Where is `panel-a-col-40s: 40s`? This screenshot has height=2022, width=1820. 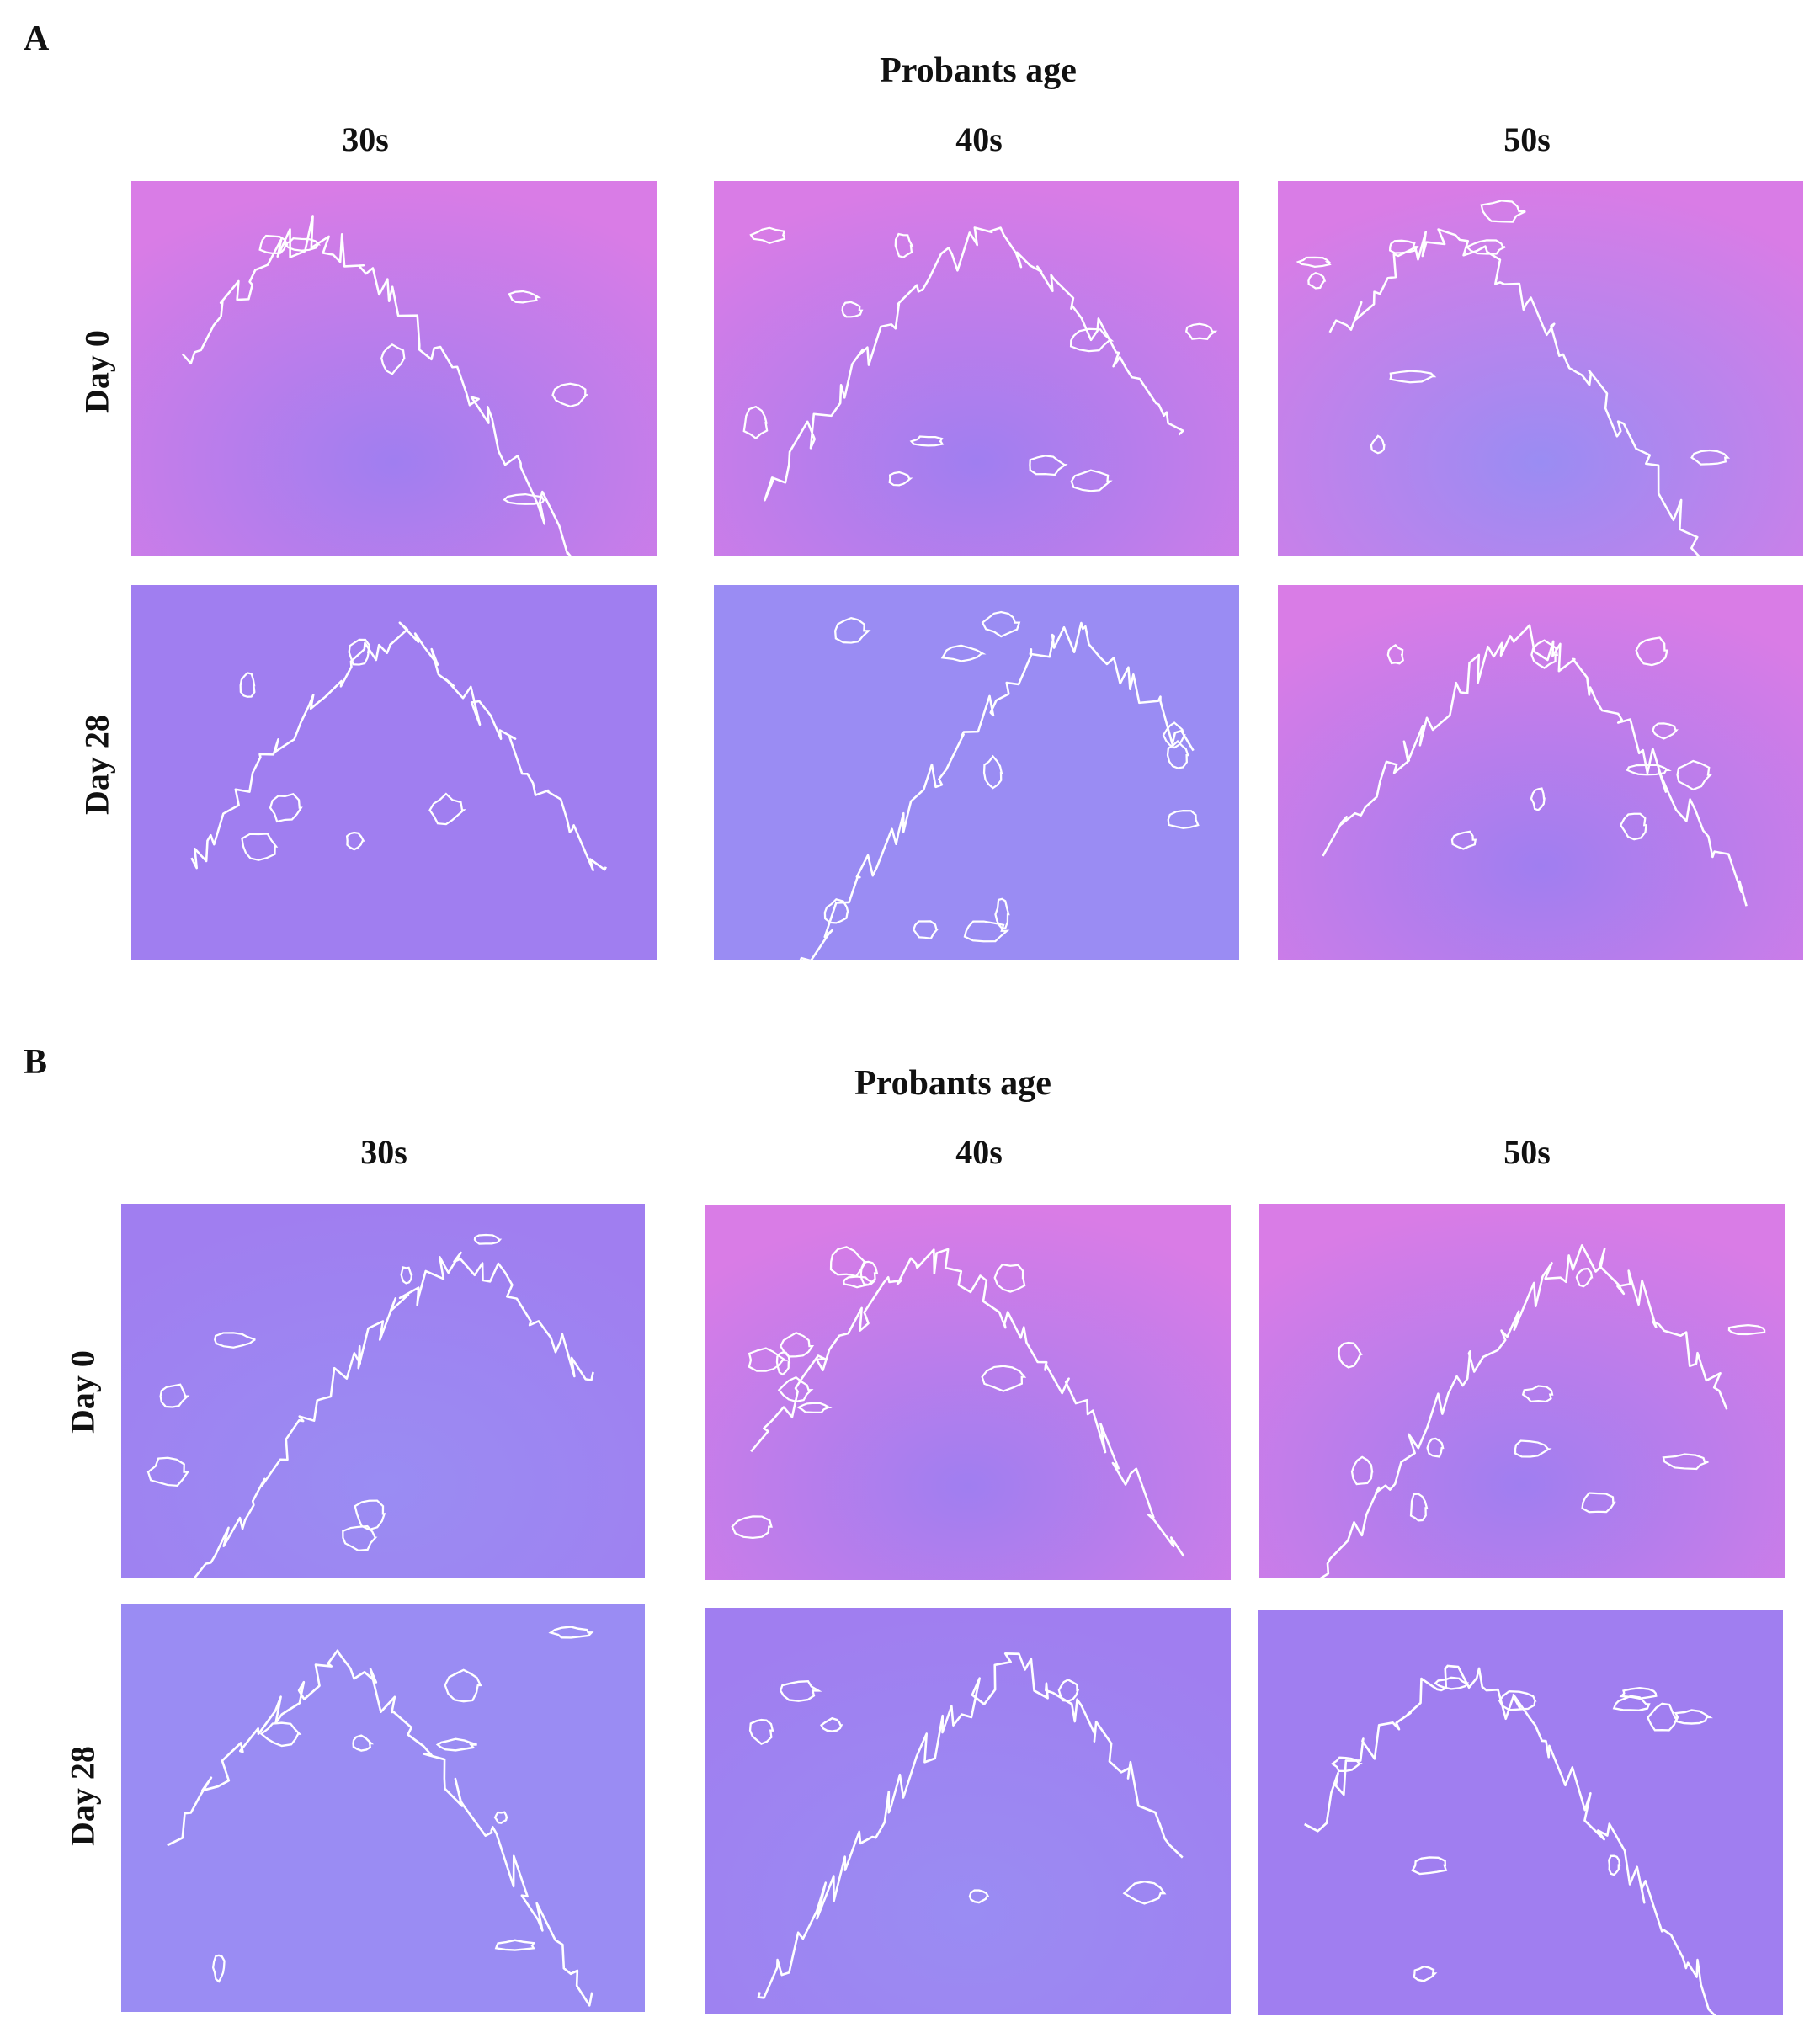 panel-a-col-40s: 40s is located at coordinates (979, 139).